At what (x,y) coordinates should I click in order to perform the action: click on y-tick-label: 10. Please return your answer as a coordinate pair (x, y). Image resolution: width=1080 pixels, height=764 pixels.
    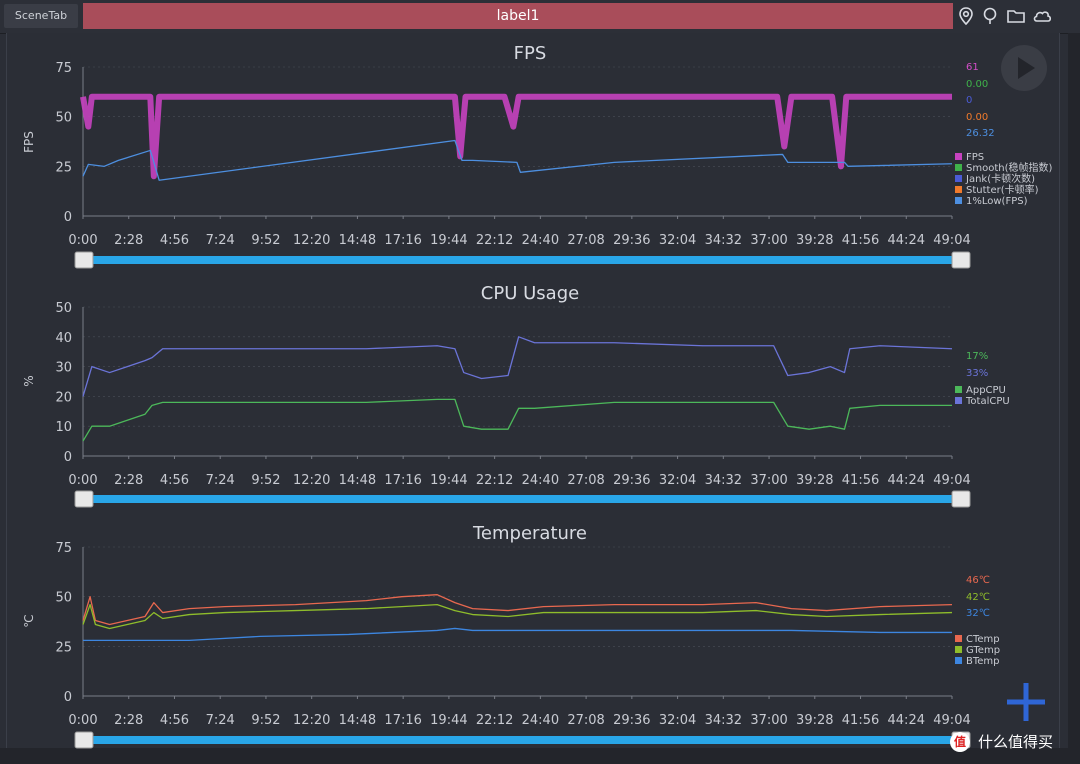
    Looking at the image, I should click on (63, 427).